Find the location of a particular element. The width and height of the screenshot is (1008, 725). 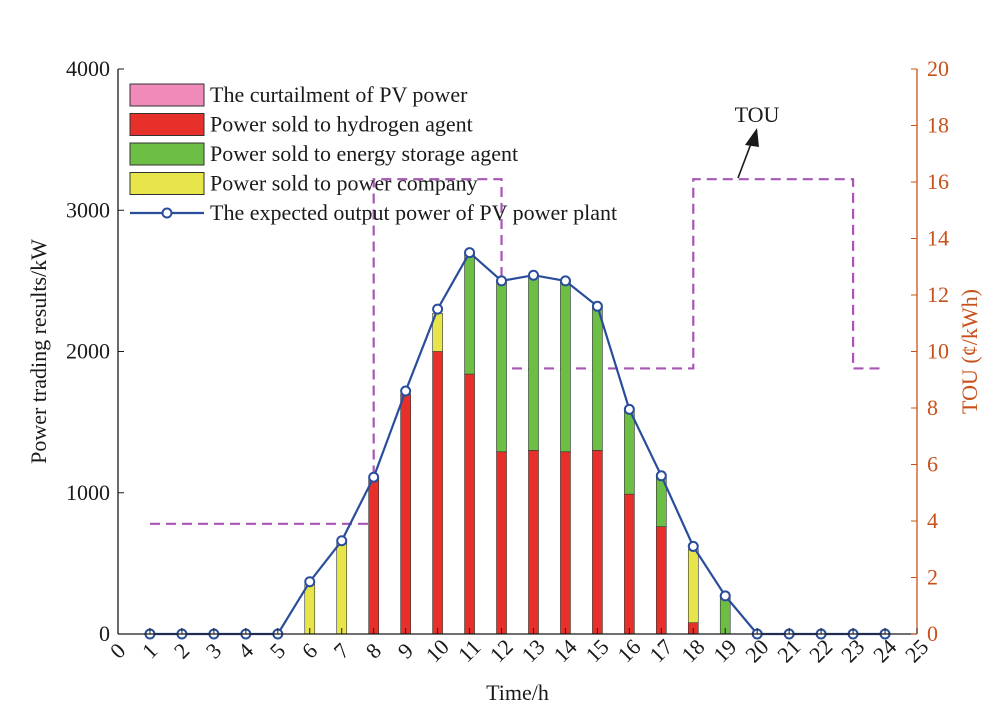

x-tick-label-17: 17 is located at coordinates (660, 650).